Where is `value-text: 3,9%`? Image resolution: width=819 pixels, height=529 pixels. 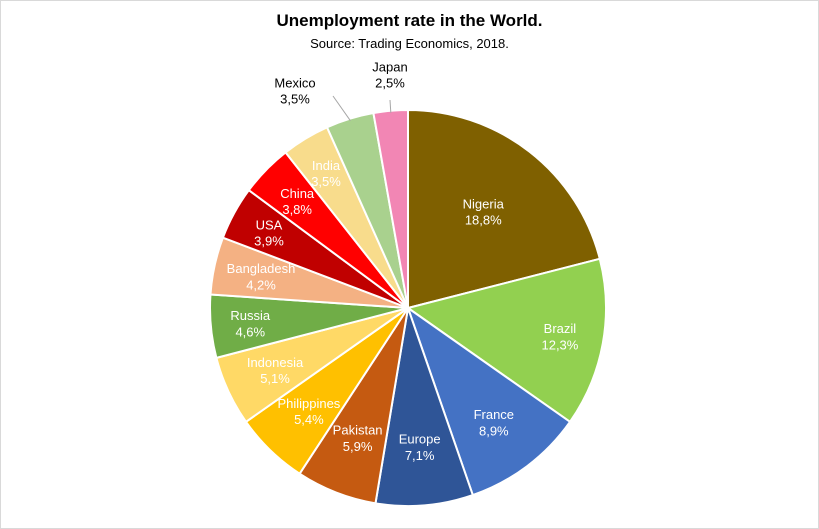
value-text: 3,9% is located at coordinates (269, 241).